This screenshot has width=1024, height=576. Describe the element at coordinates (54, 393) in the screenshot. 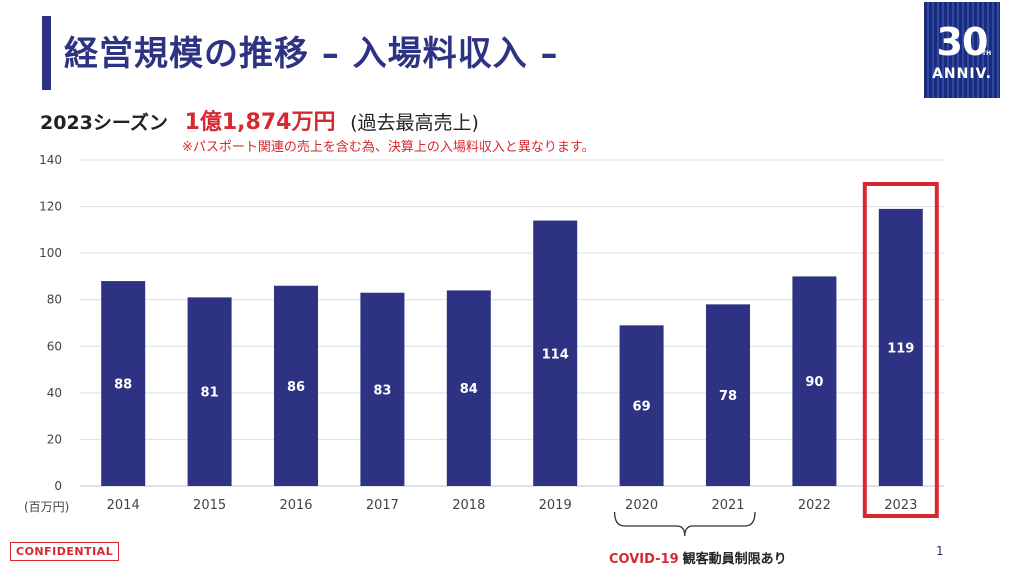

I see `y-tick-label: 40` at that location.